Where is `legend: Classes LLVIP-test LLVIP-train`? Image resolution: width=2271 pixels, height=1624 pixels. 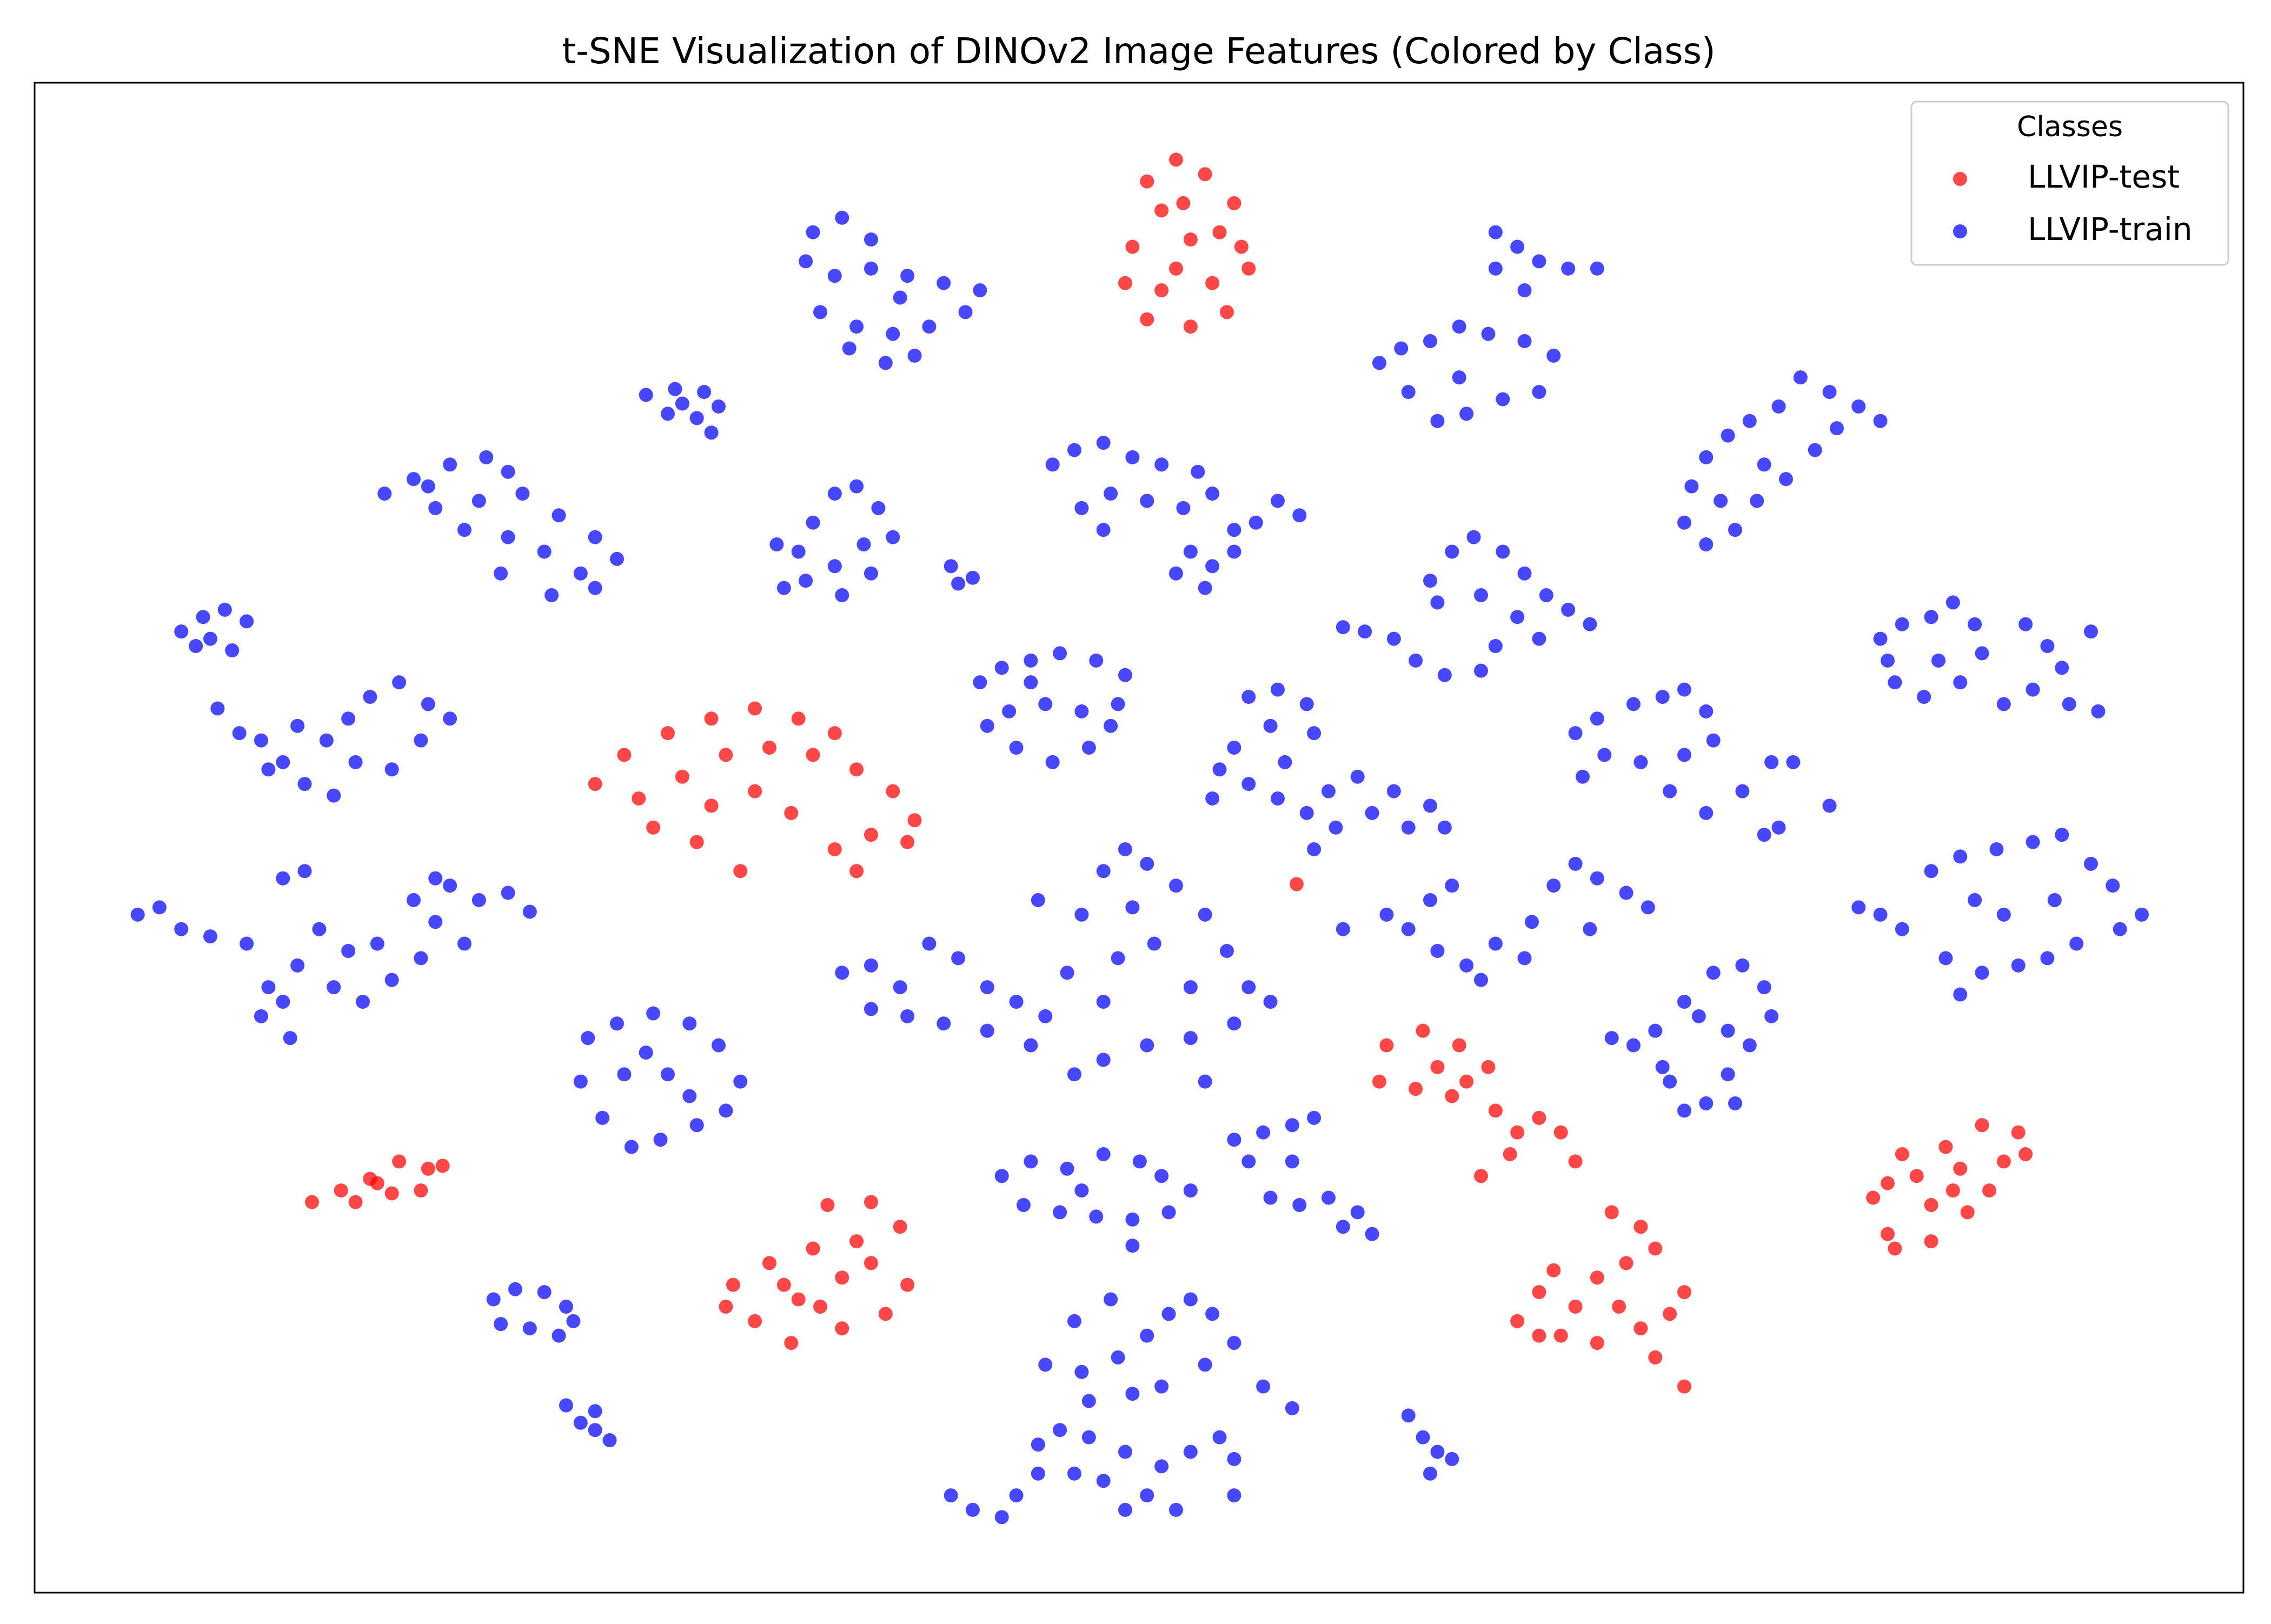 legend: Classes LLVIP-test LLVIP-train is located at coordinates (2069, 183).